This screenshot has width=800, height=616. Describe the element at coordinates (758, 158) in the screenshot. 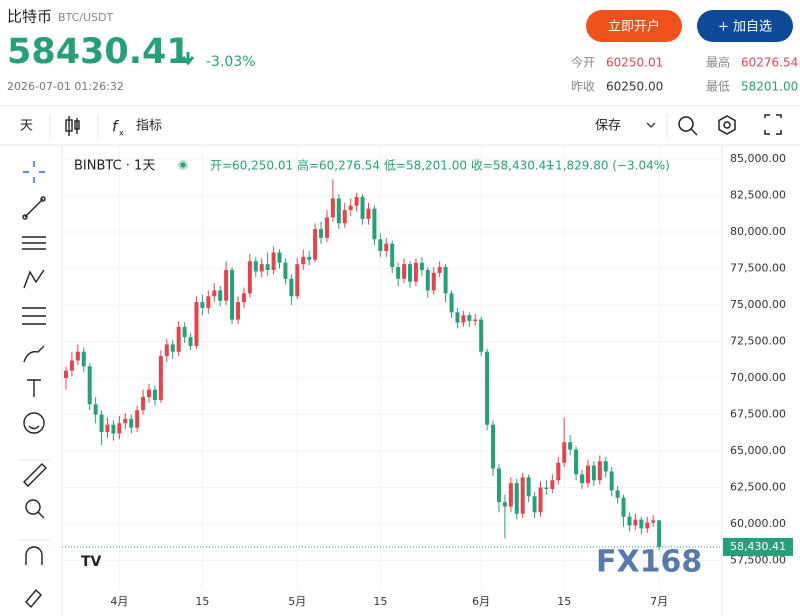

I see `y-tick-label: 85,000.00` at that location.